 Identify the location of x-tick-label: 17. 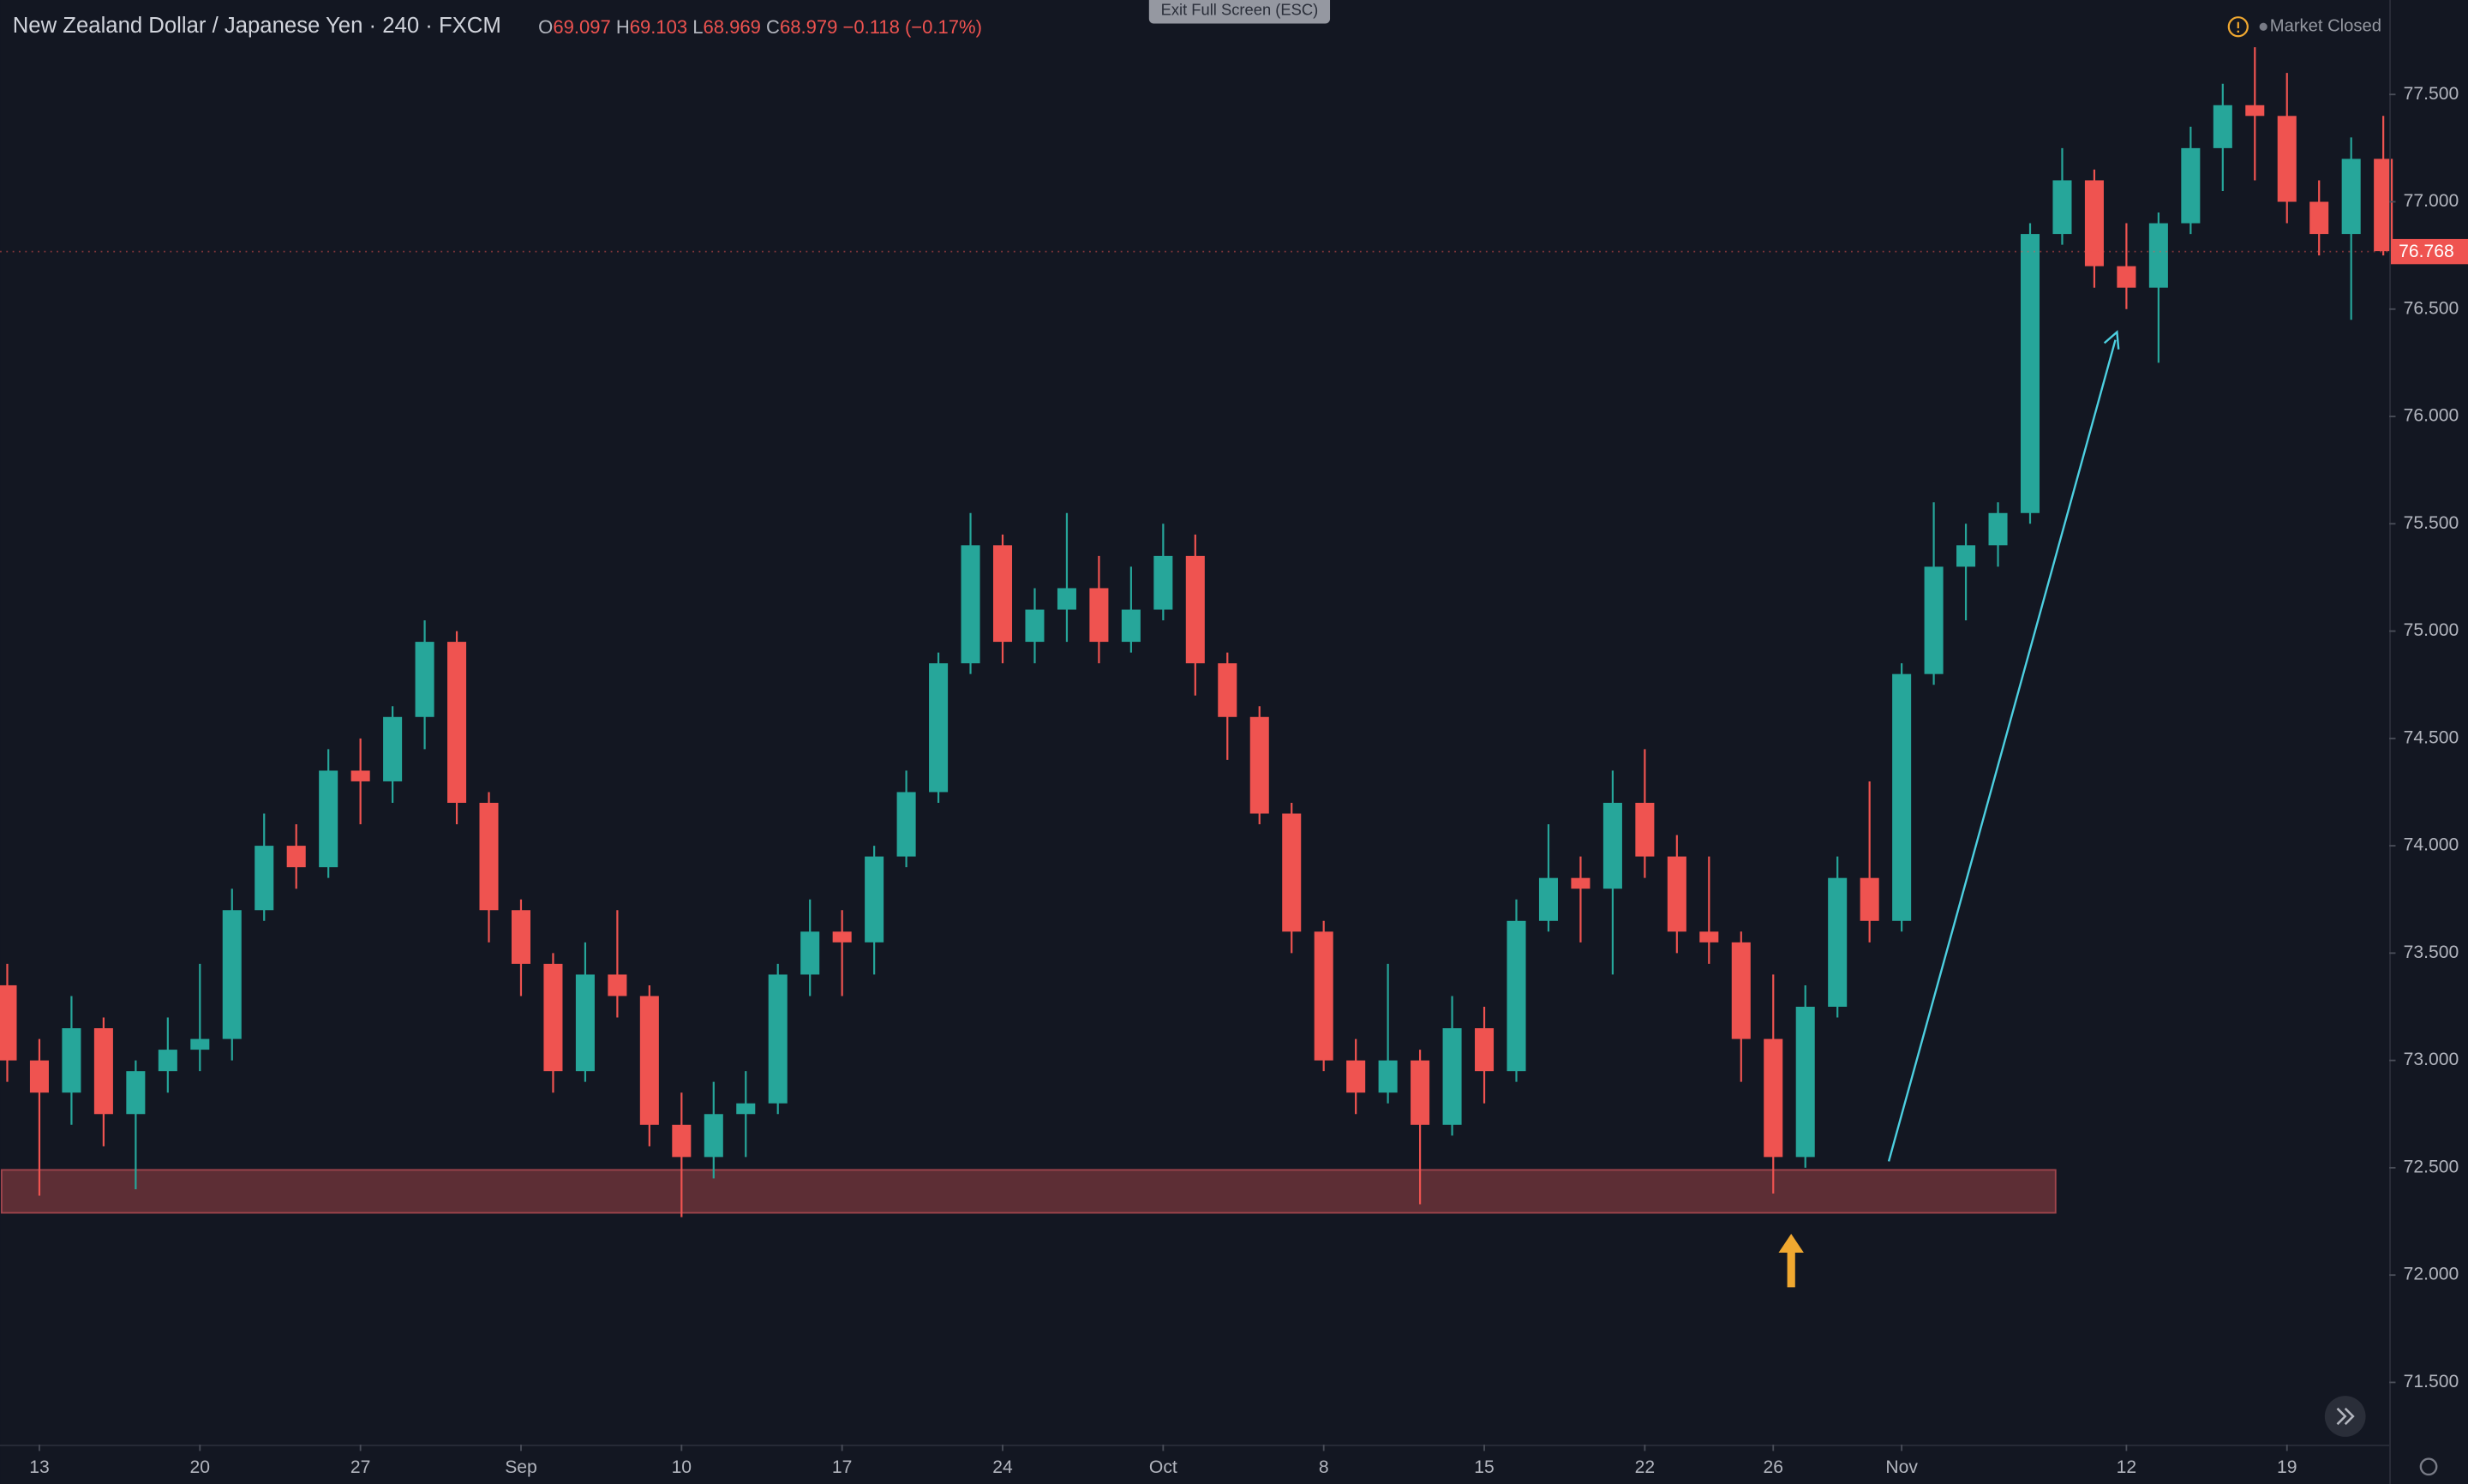
(842, 1467).